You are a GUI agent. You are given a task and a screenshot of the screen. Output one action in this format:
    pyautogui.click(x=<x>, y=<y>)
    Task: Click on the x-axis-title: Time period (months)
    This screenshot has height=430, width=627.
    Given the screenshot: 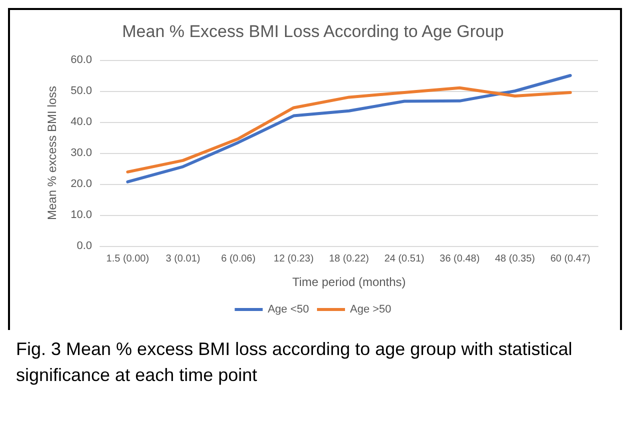 What is the action you would take?
    pyautogui.click(x=349, y=282)
    